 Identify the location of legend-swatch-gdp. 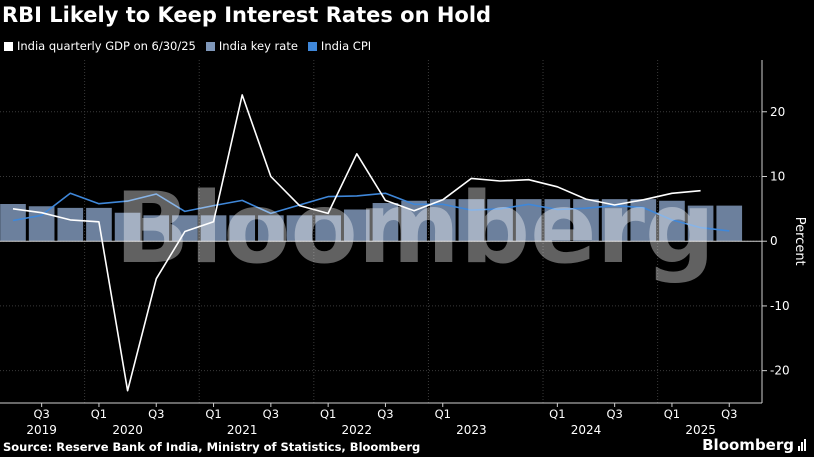
(8, 46).